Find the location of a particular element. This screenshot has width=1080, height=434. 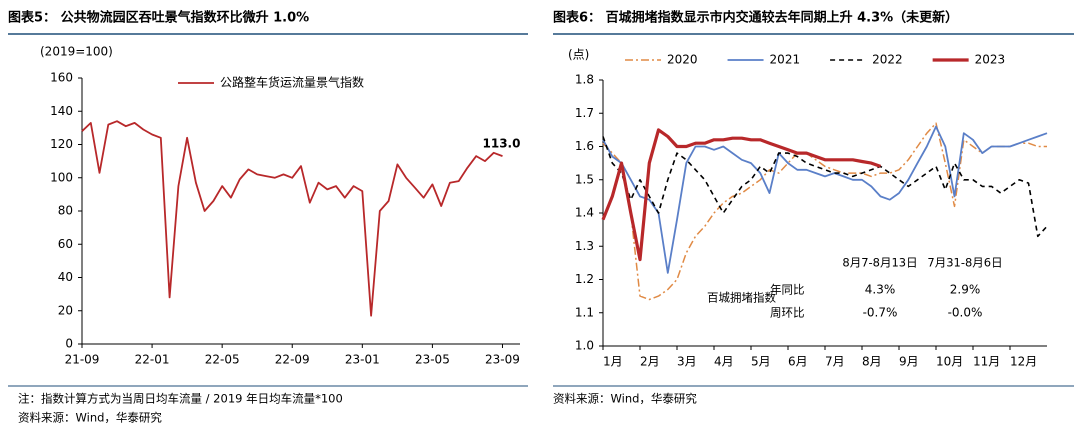

x-tick-label: 9月 is located at coordinates (909, 362).